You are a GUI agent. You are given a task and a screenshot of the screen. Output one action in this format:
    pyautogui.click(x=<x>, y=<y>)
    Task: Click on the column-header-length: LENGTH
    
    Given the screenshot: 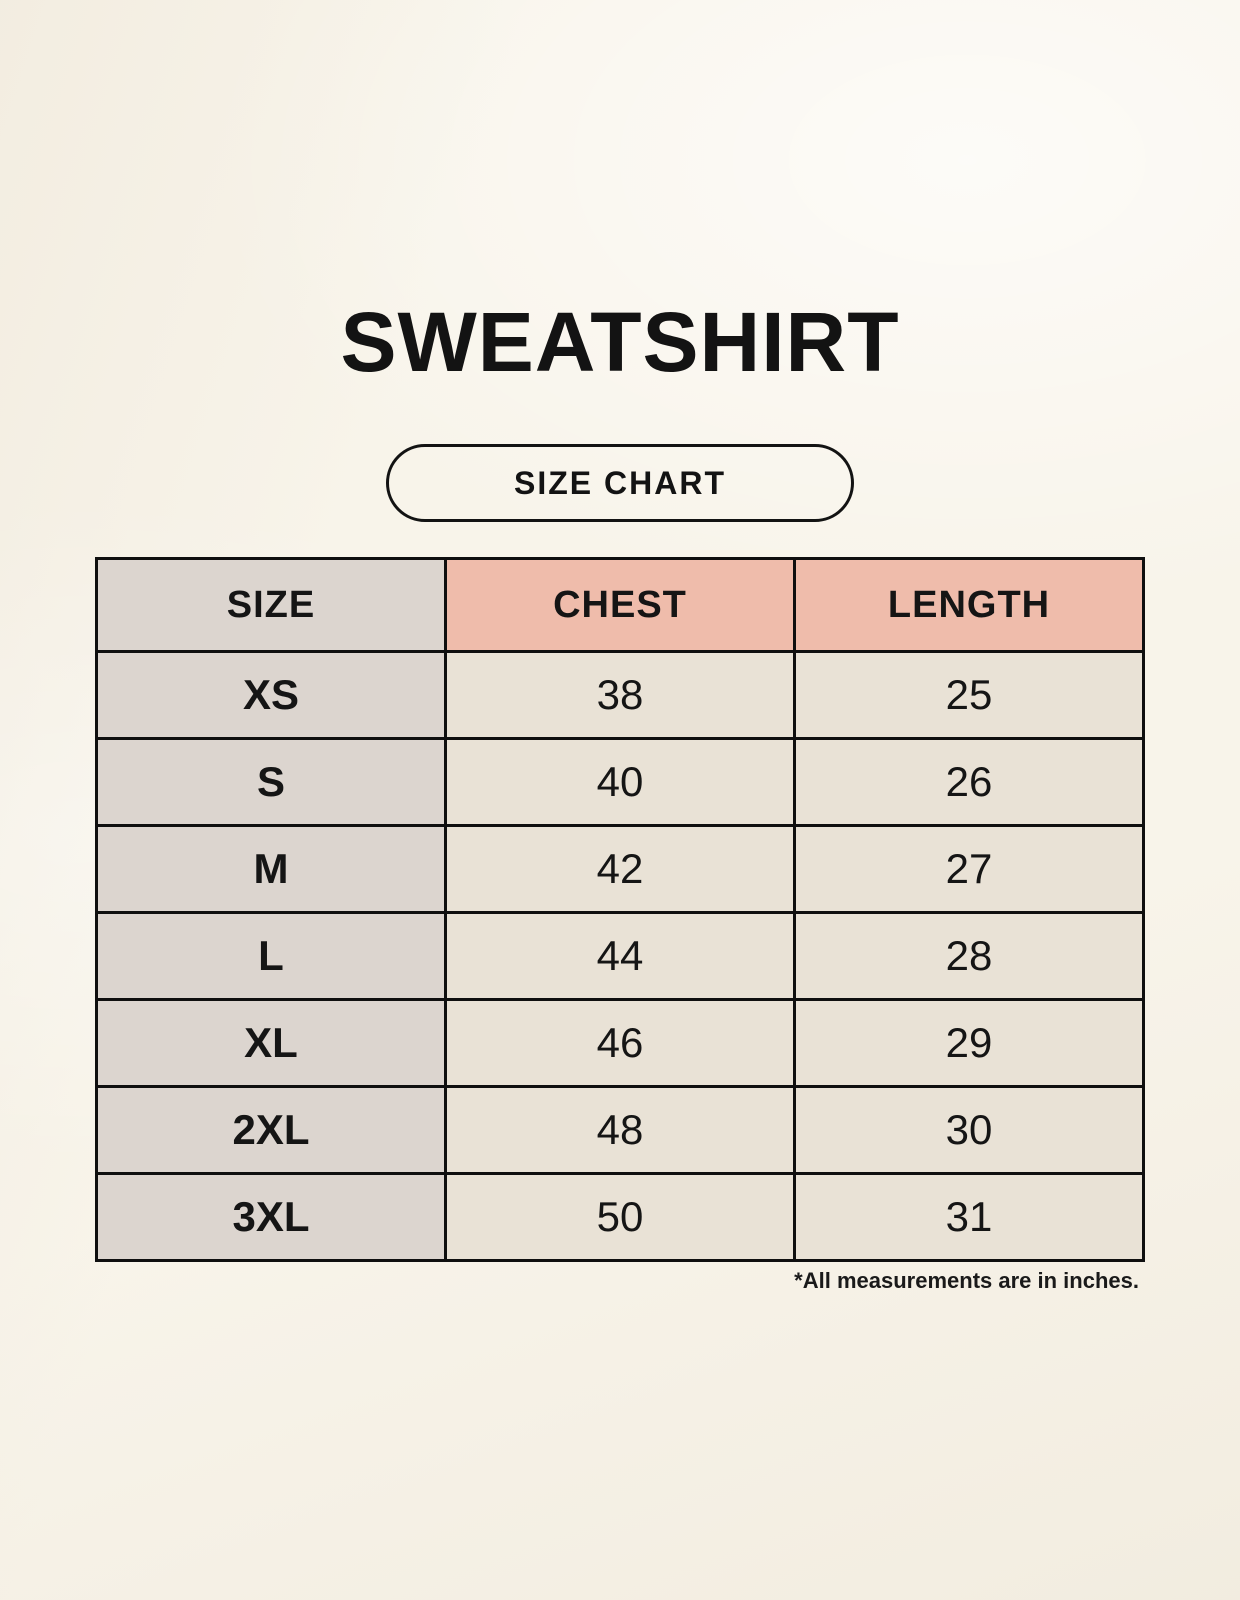 What is the action you would take?
    pyautogui.click(x=969, y=605)
    